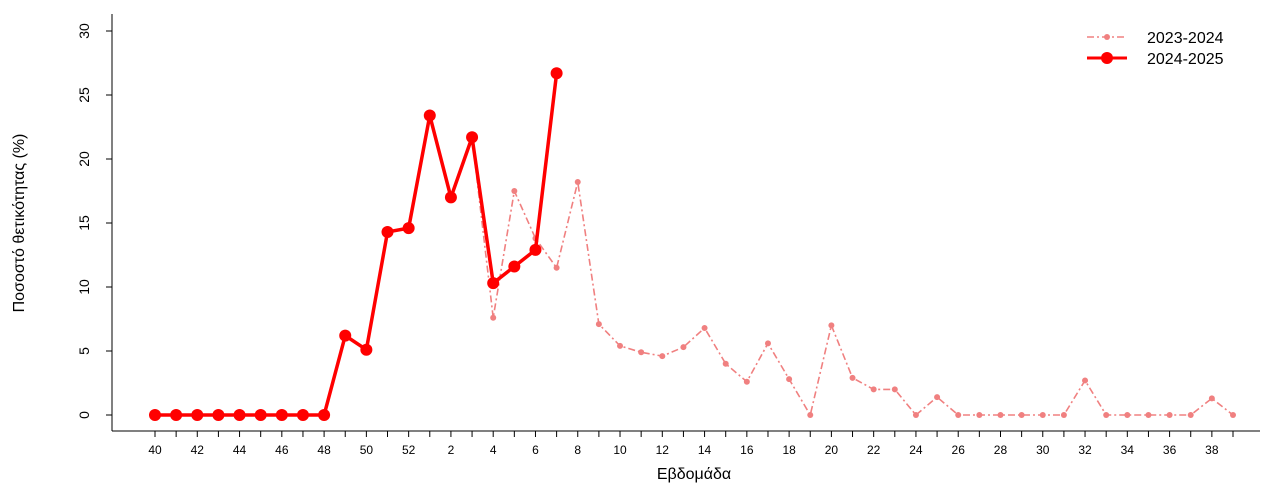 Image resolution: width=1276 pixels, height=488 pixels. What do you see at coordinates (959, 450) in the screenshot?
I see `x-tick-label: 26` at bounding box center [959, 450].